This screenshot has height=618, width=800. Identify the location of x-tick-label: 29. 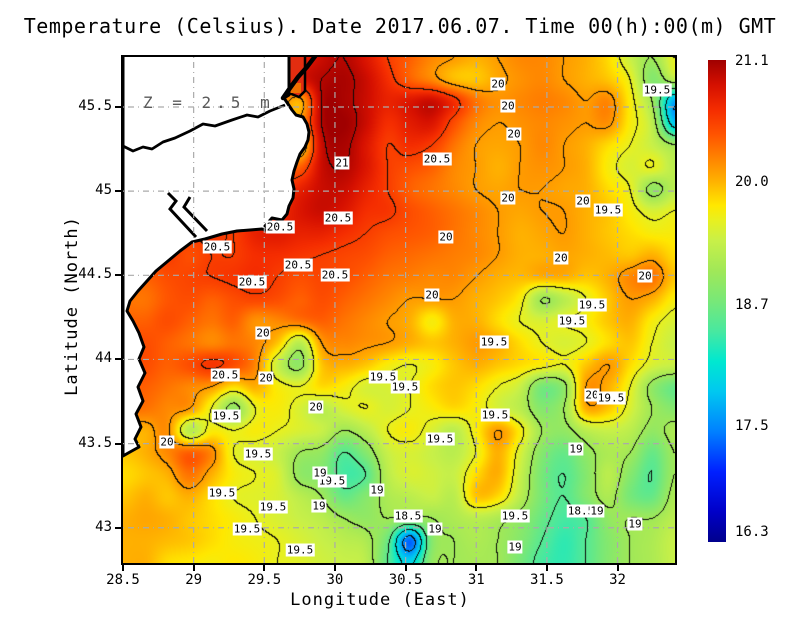
(194, 580).